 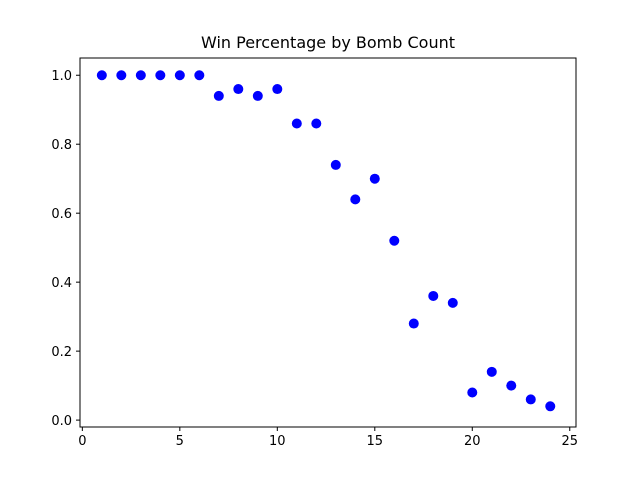 What do you see at coordinates (375, 441) in the screenshot?
I see `x-tick-label: 15` at bounding box center [375, 441].